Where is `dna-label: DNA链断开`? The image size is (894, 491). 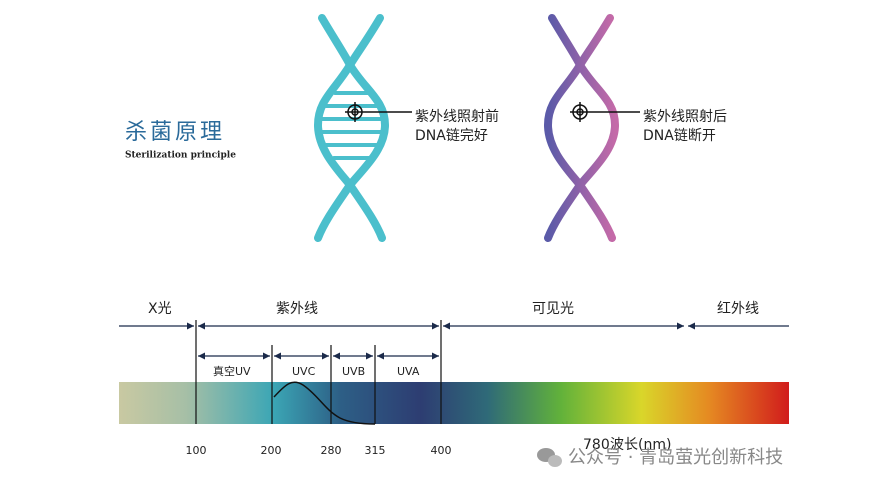 dna-label: DNA链断开 is located at coordinates (679, 136).